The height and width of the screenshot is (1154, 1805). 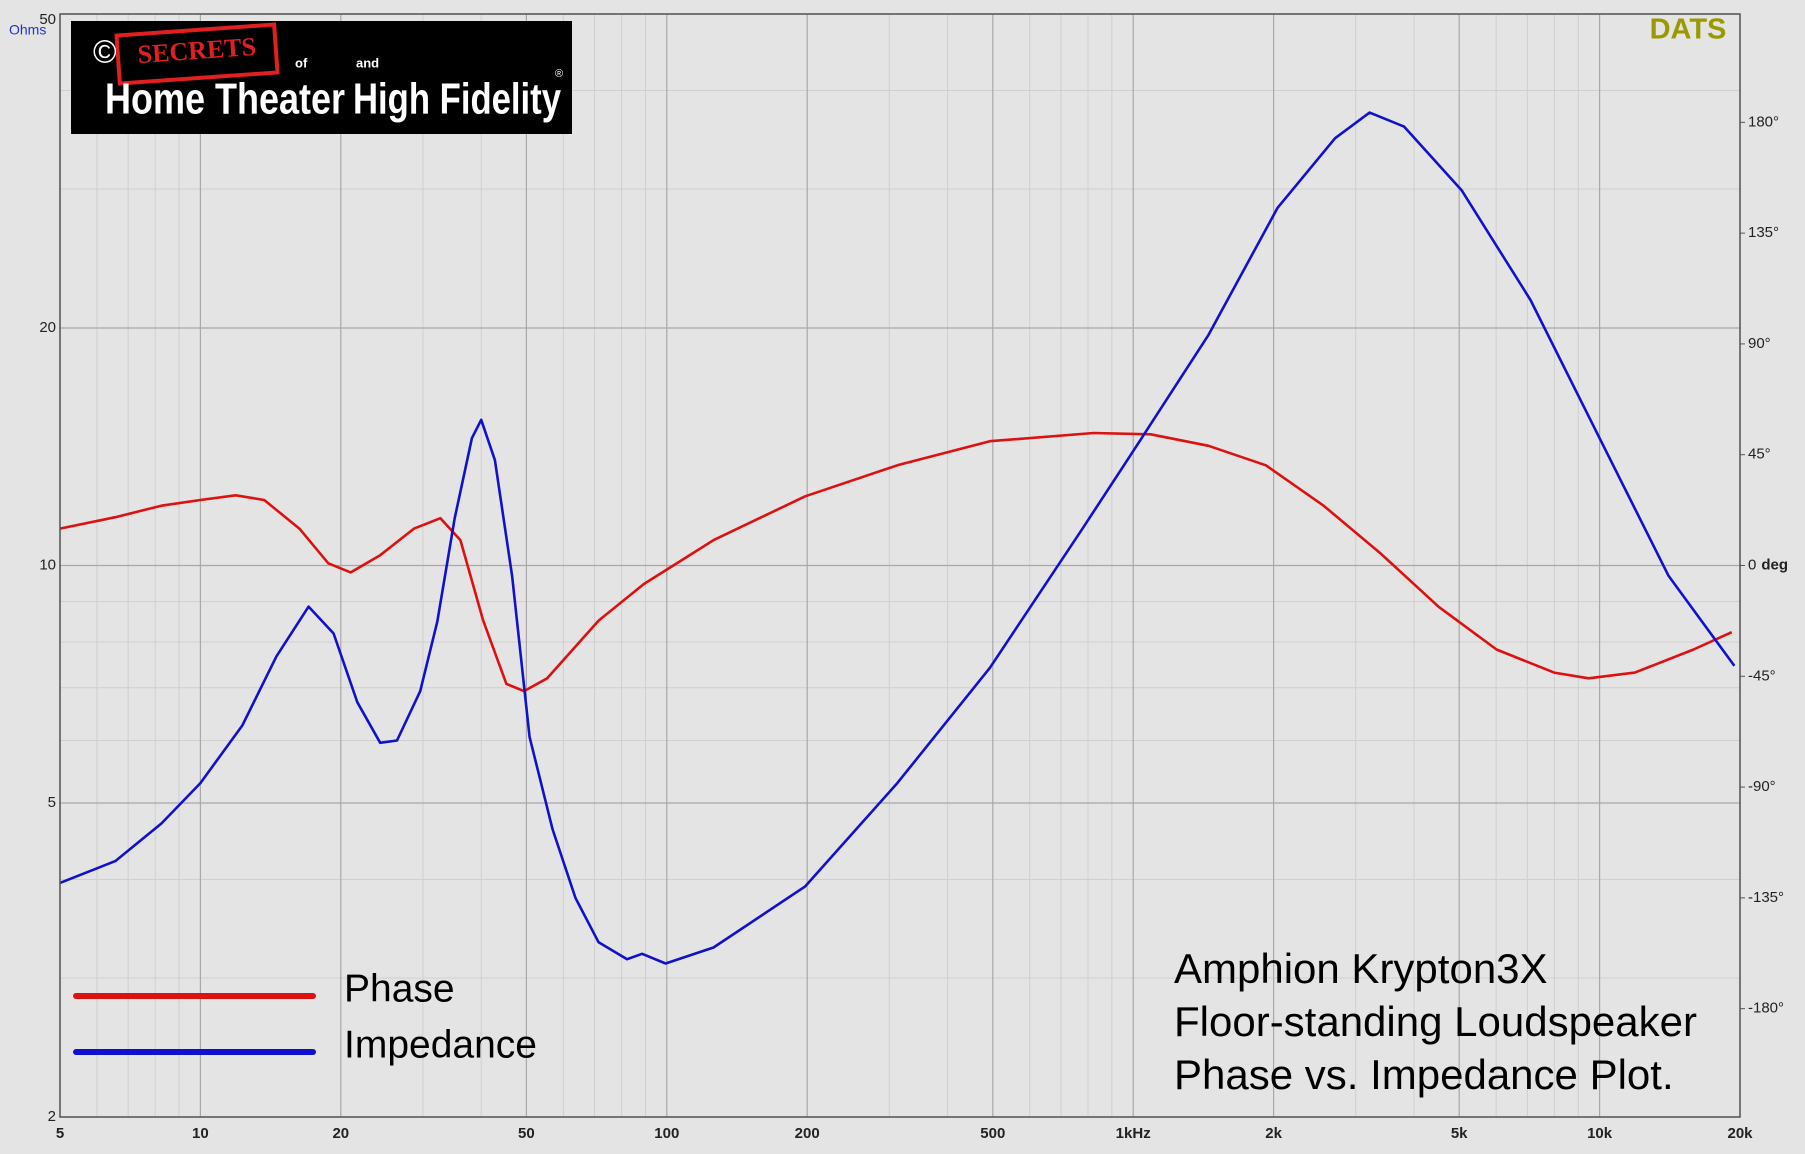 I want to click on logo-copyright: ©, so click(x=105, y=51).